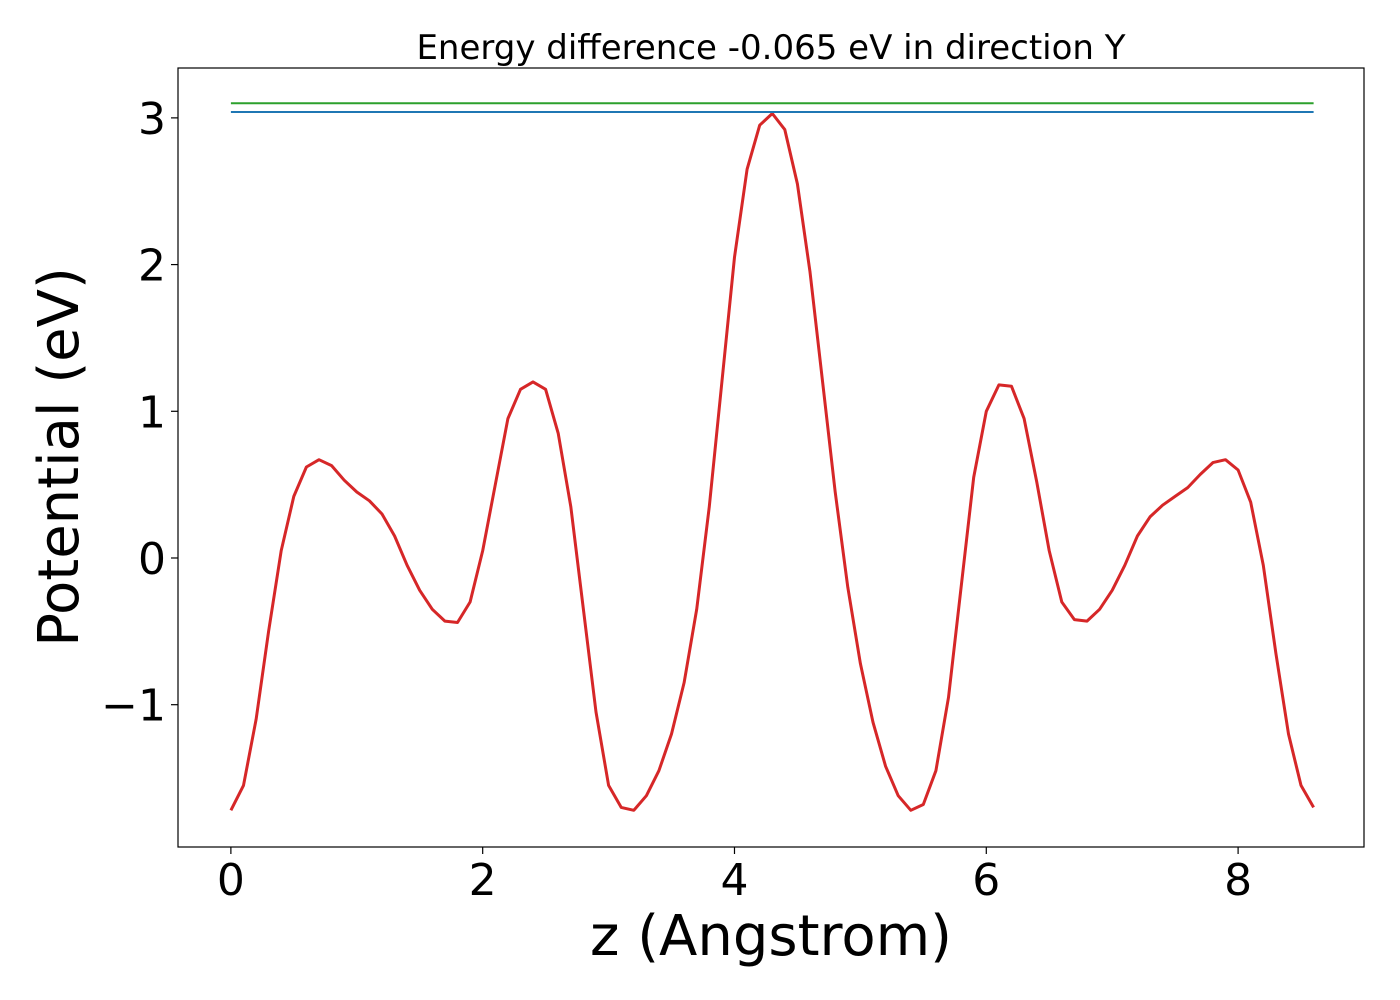 The width and height of the screenshot is (1400, 1000). Describe the element at coordinates (771, 936) in the screenshot. I see `x-axis-label: z (Angstrom)` at that location.